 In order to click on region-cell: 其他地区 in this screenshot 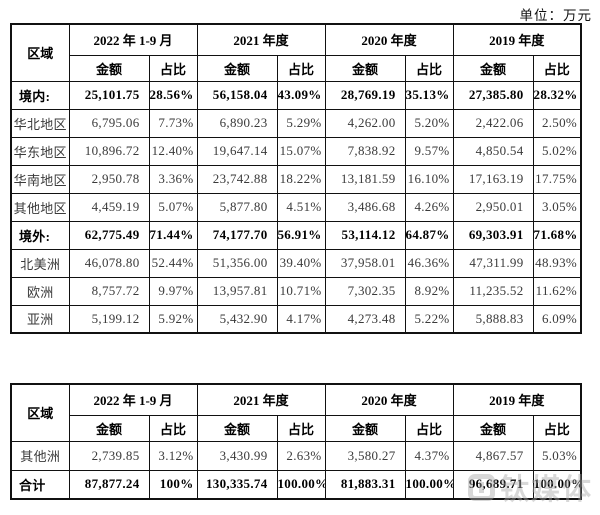, I will do `click(40, 207)`.